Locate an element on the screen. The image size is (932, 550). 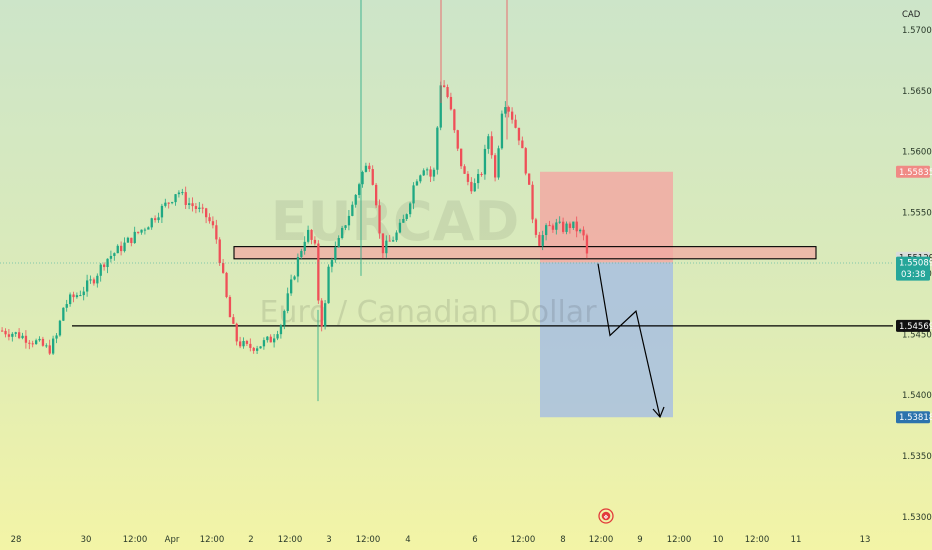
x-tick-label: 10 is located at coordinates (718, 540).